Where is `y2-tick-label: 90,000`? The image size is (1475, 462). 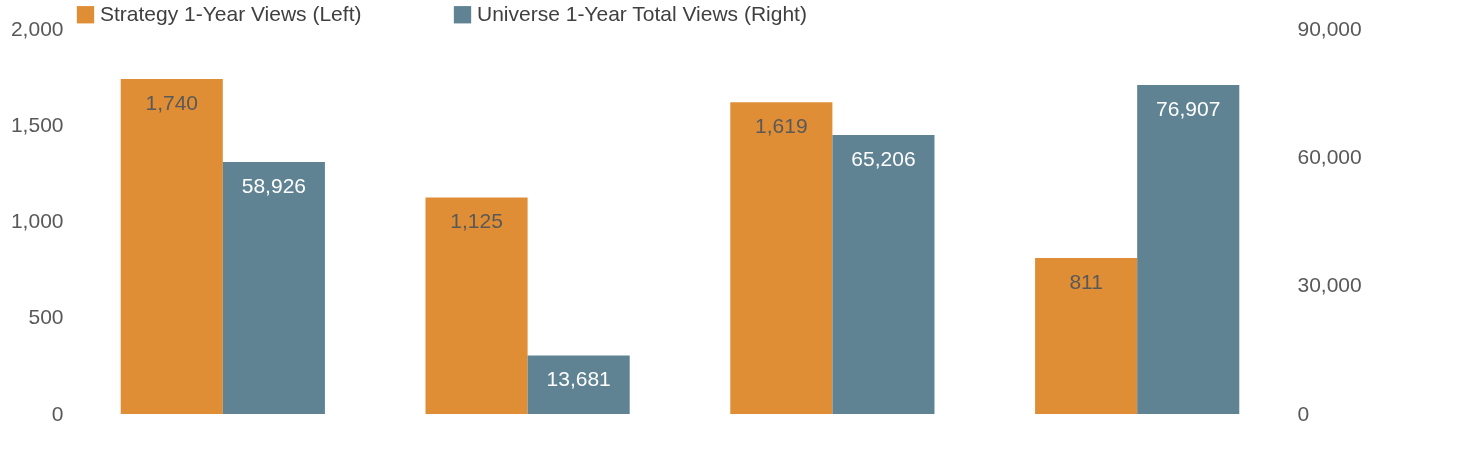
y2-tick-label: 90,000 is located at coordinates (1329, 28).